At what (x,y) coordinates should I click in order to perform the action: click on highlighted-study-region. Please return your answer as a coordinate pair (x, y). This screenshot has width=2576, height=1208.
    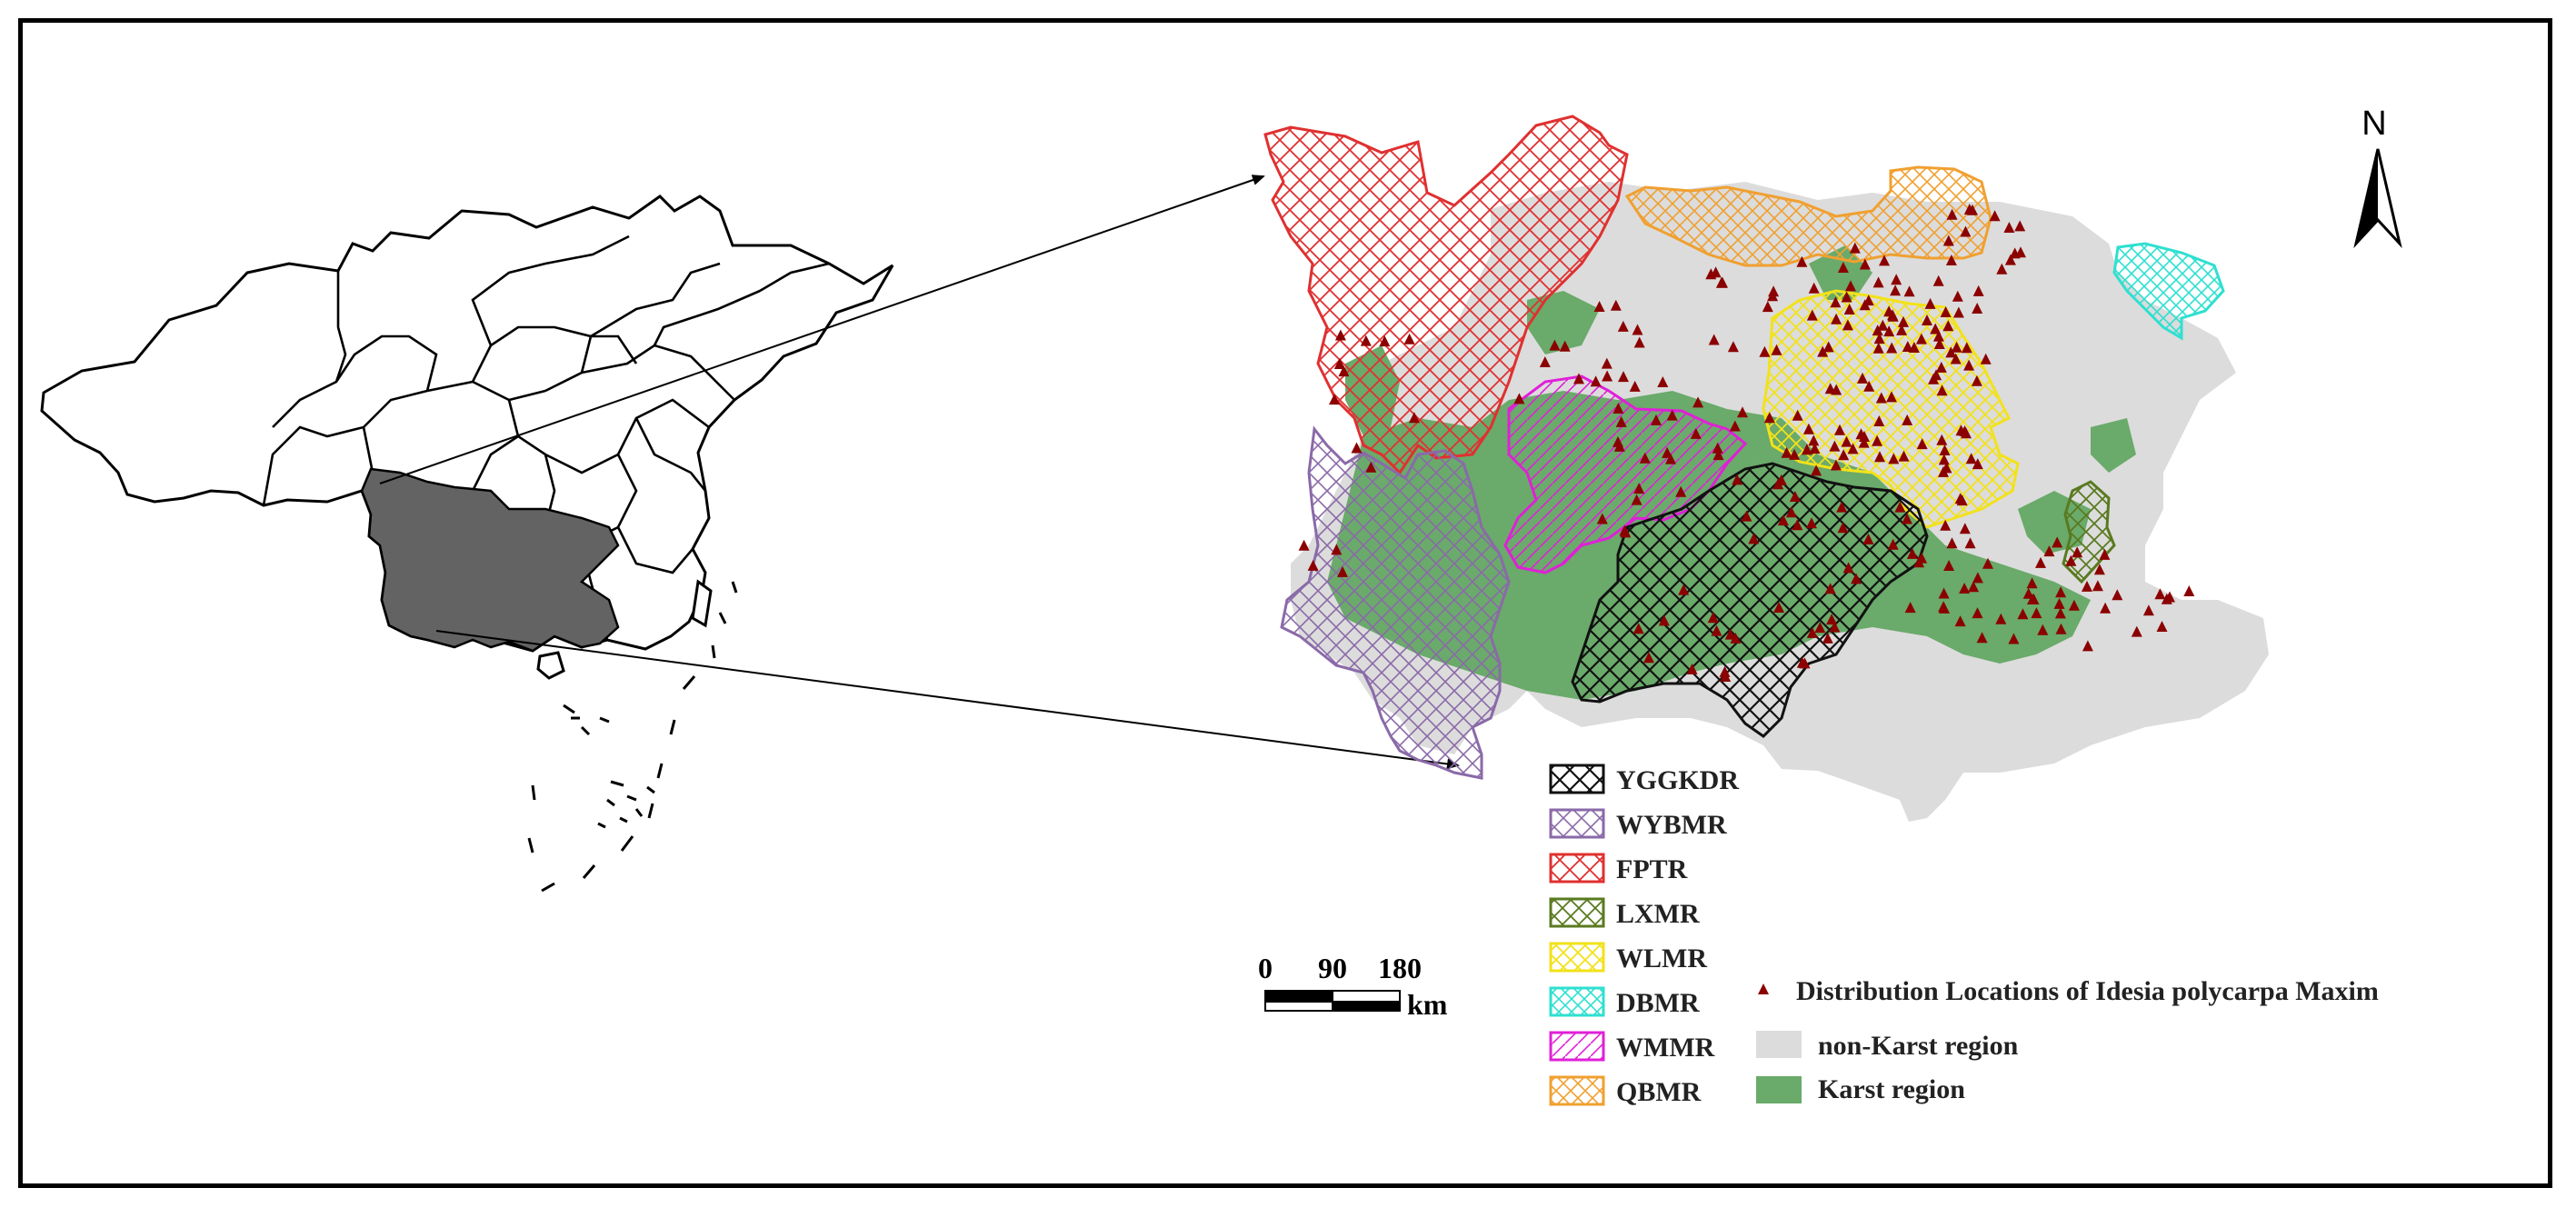
    Looking at the image, I should click on (490, 560).